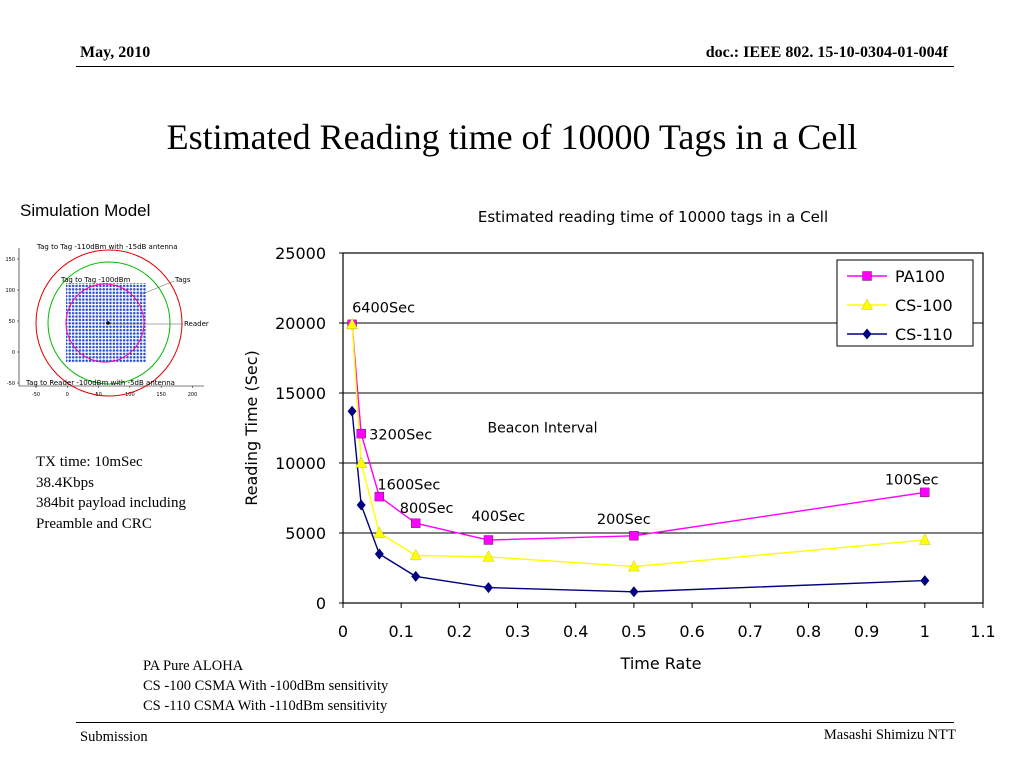 The height and width of the screenshot is (768, 1024). I want to click on tx-info-line: 384bit payload including, so click(111, 503).